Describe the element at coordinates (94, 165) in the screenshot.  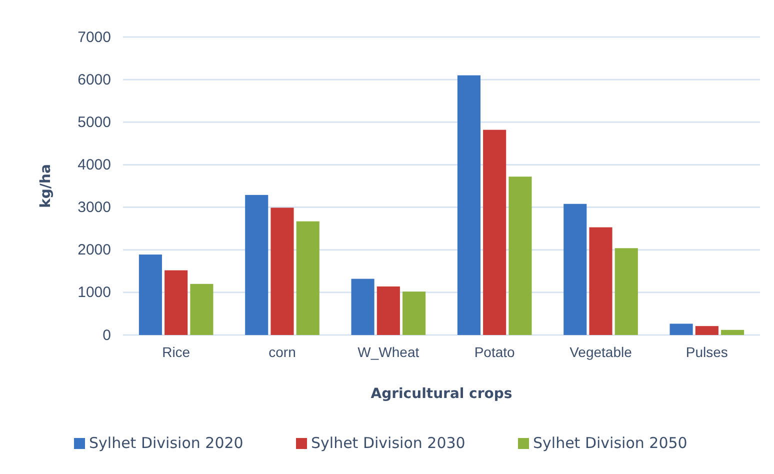
I see `y-tick-label: 4000` at that location.